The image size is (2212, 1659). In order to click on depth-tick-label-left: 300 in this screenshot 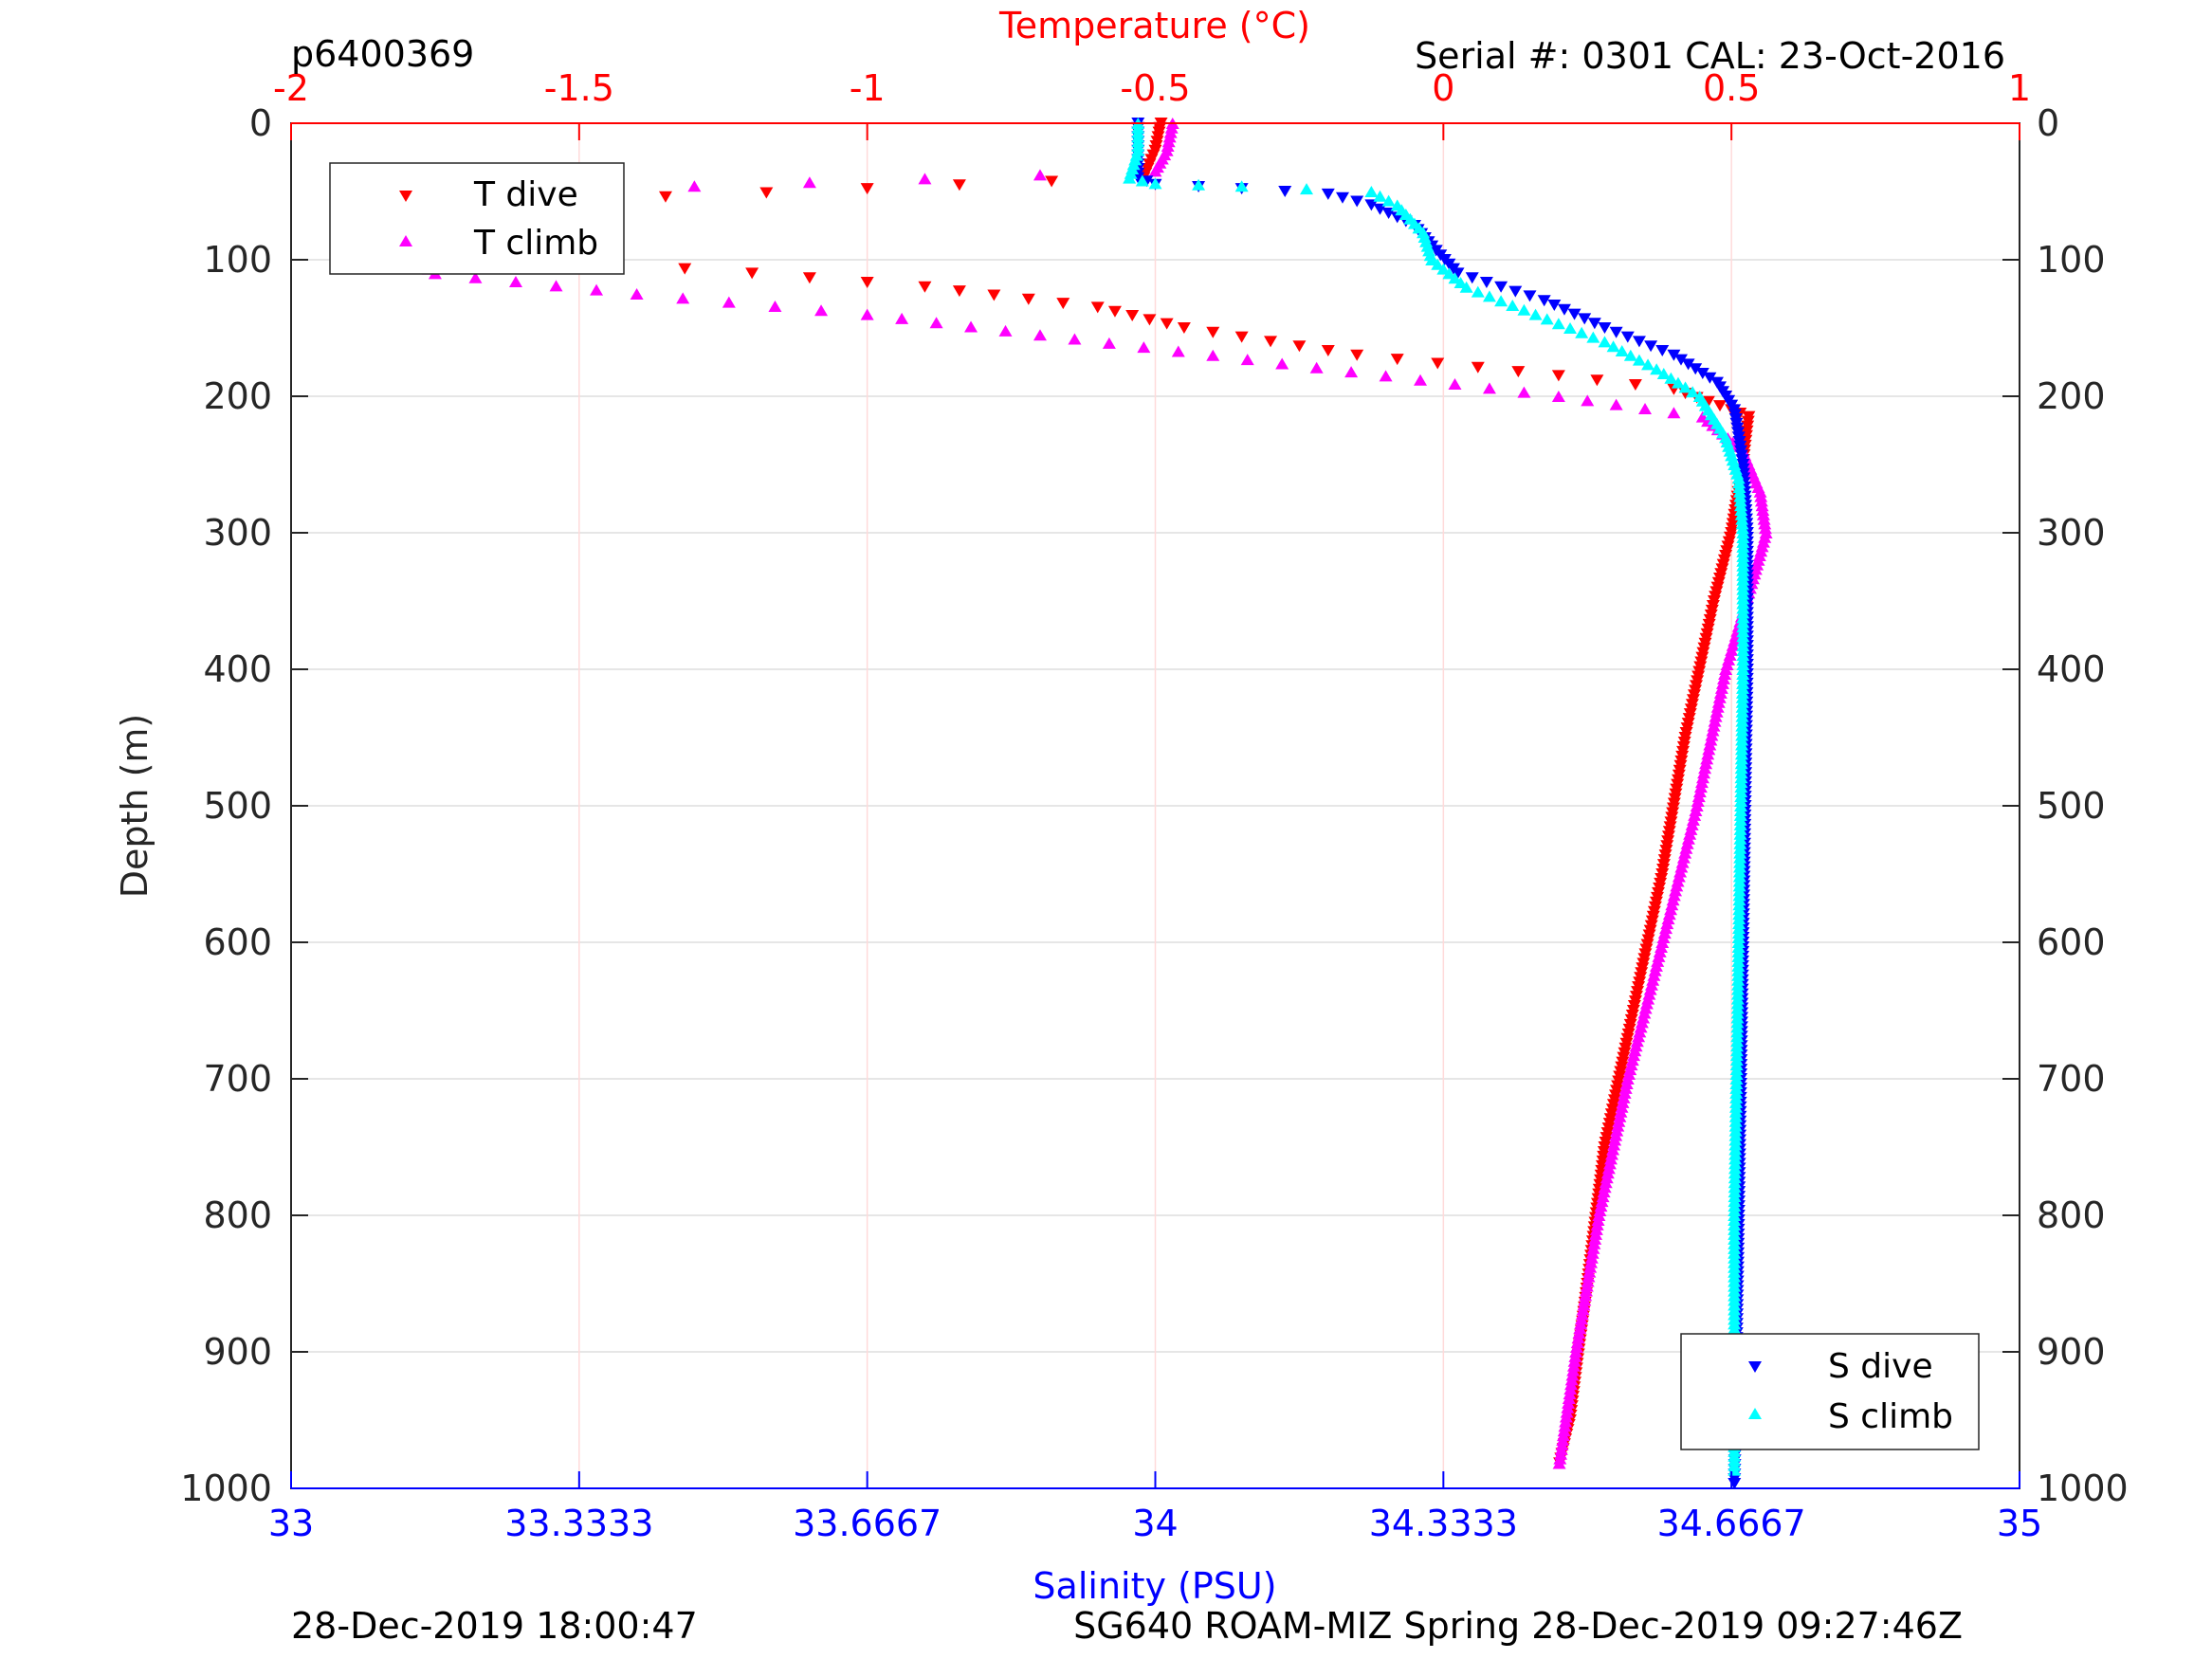, I will do `click(237, 533)`.